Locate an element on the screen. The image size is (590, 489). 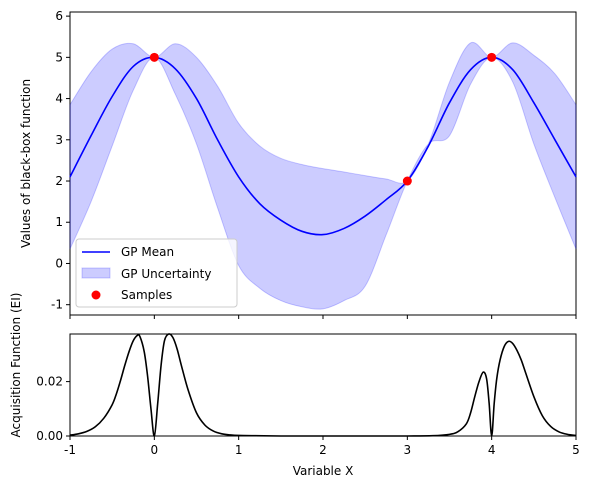
acquisition-x-ticks: -1 0 1 2 3 4 5 is located at coordinates (322, 446).